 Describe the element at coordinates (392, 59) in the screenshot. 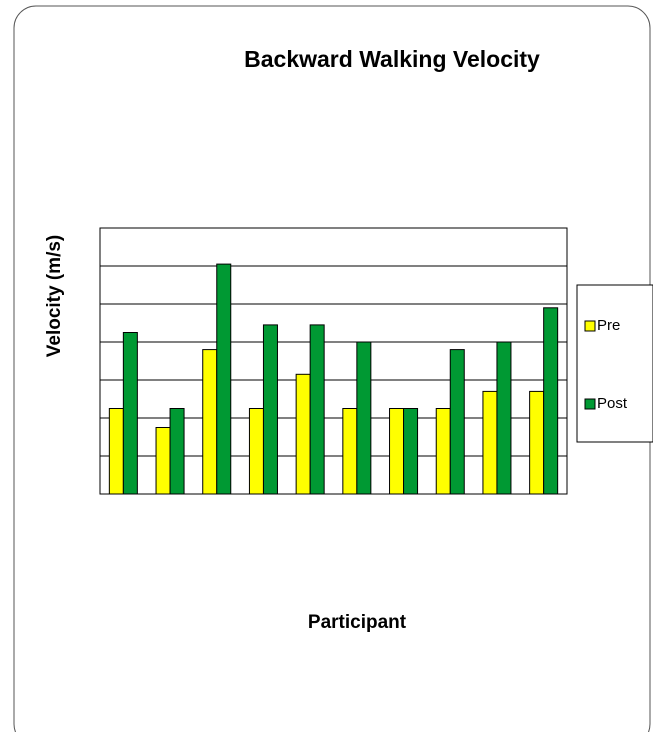

I see `chart-title: Backward Walking Velocity` at that location.